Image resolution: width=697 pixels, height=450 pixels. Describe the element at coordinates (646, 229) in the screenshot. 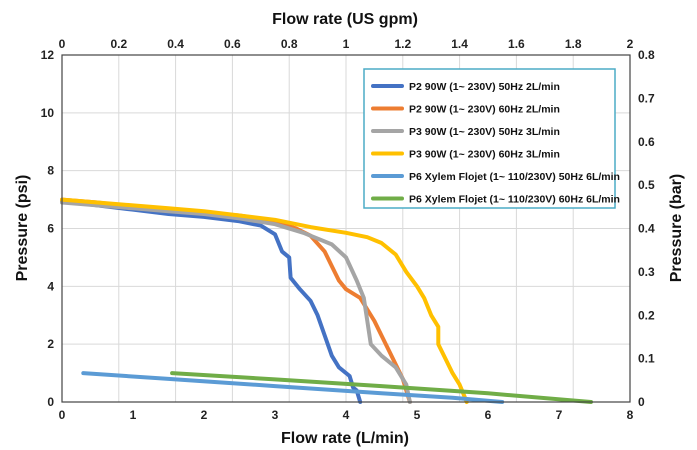

I see `y2-tick-label: 0.4` at that location.